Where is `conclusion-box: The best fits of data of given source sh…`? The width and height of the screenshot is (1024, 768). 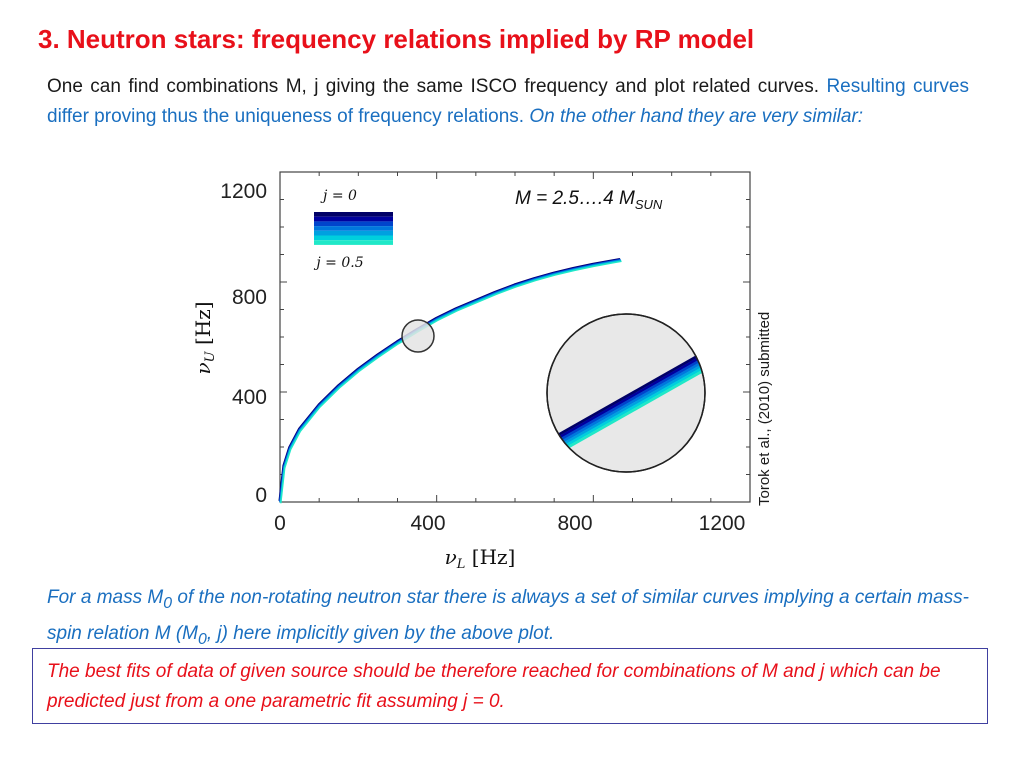 conclusion-box: The best fits of data of given source sh… is located at coordinates (510, 686).